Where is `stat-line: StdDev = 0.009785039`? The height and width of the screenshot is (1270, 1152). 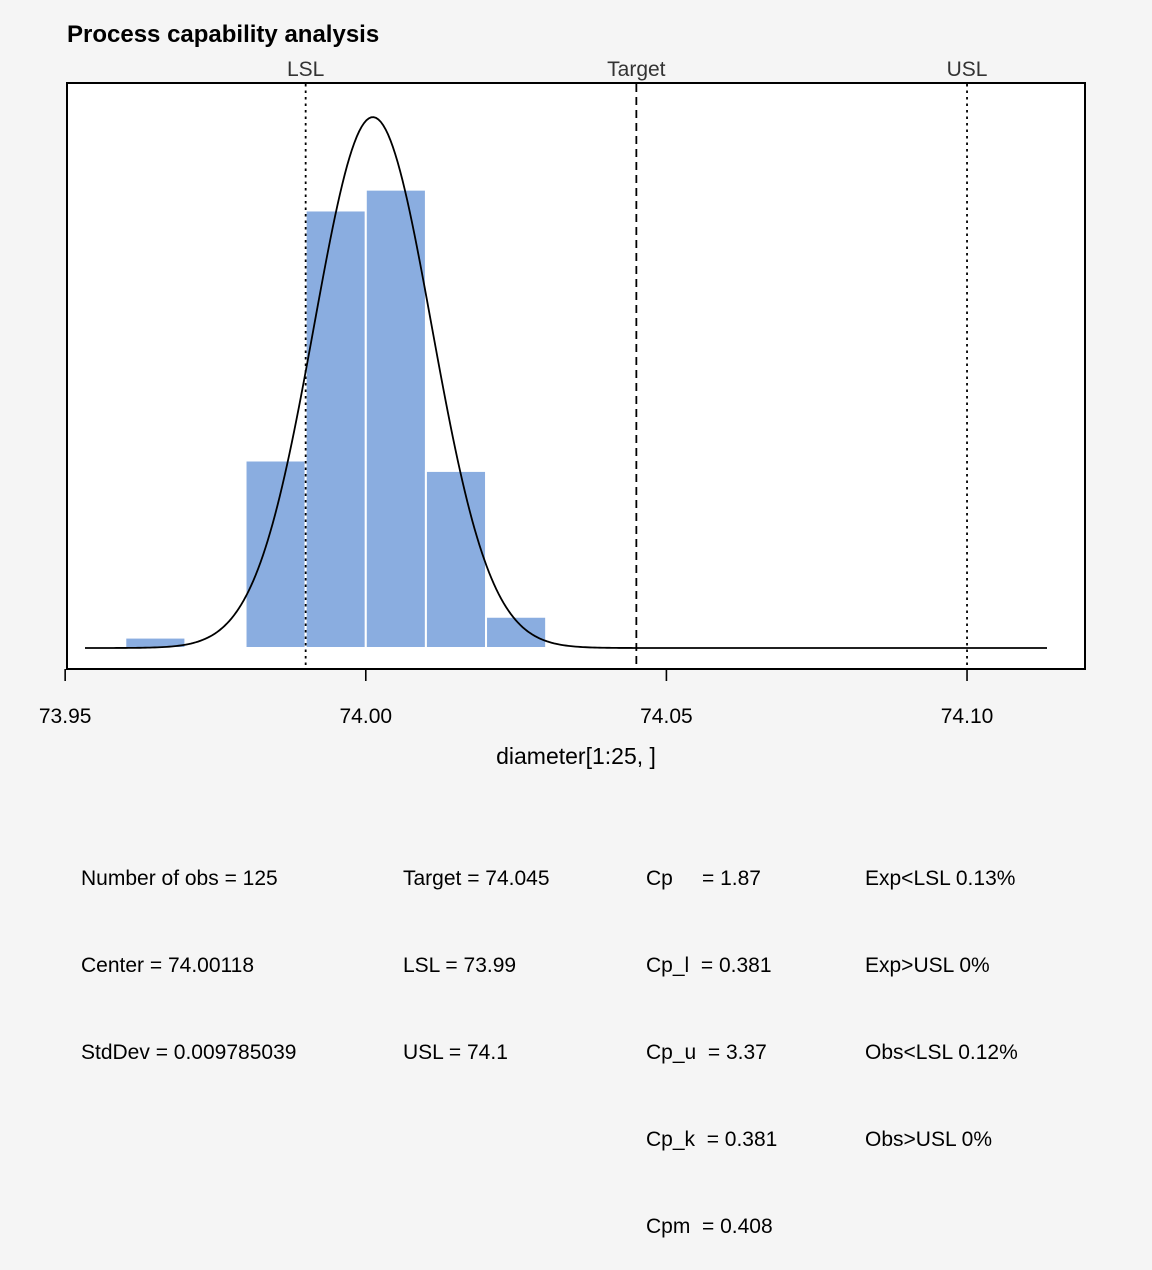 stat-line: StdDev = 0.009785039 is located at coordinates (189, 1052).